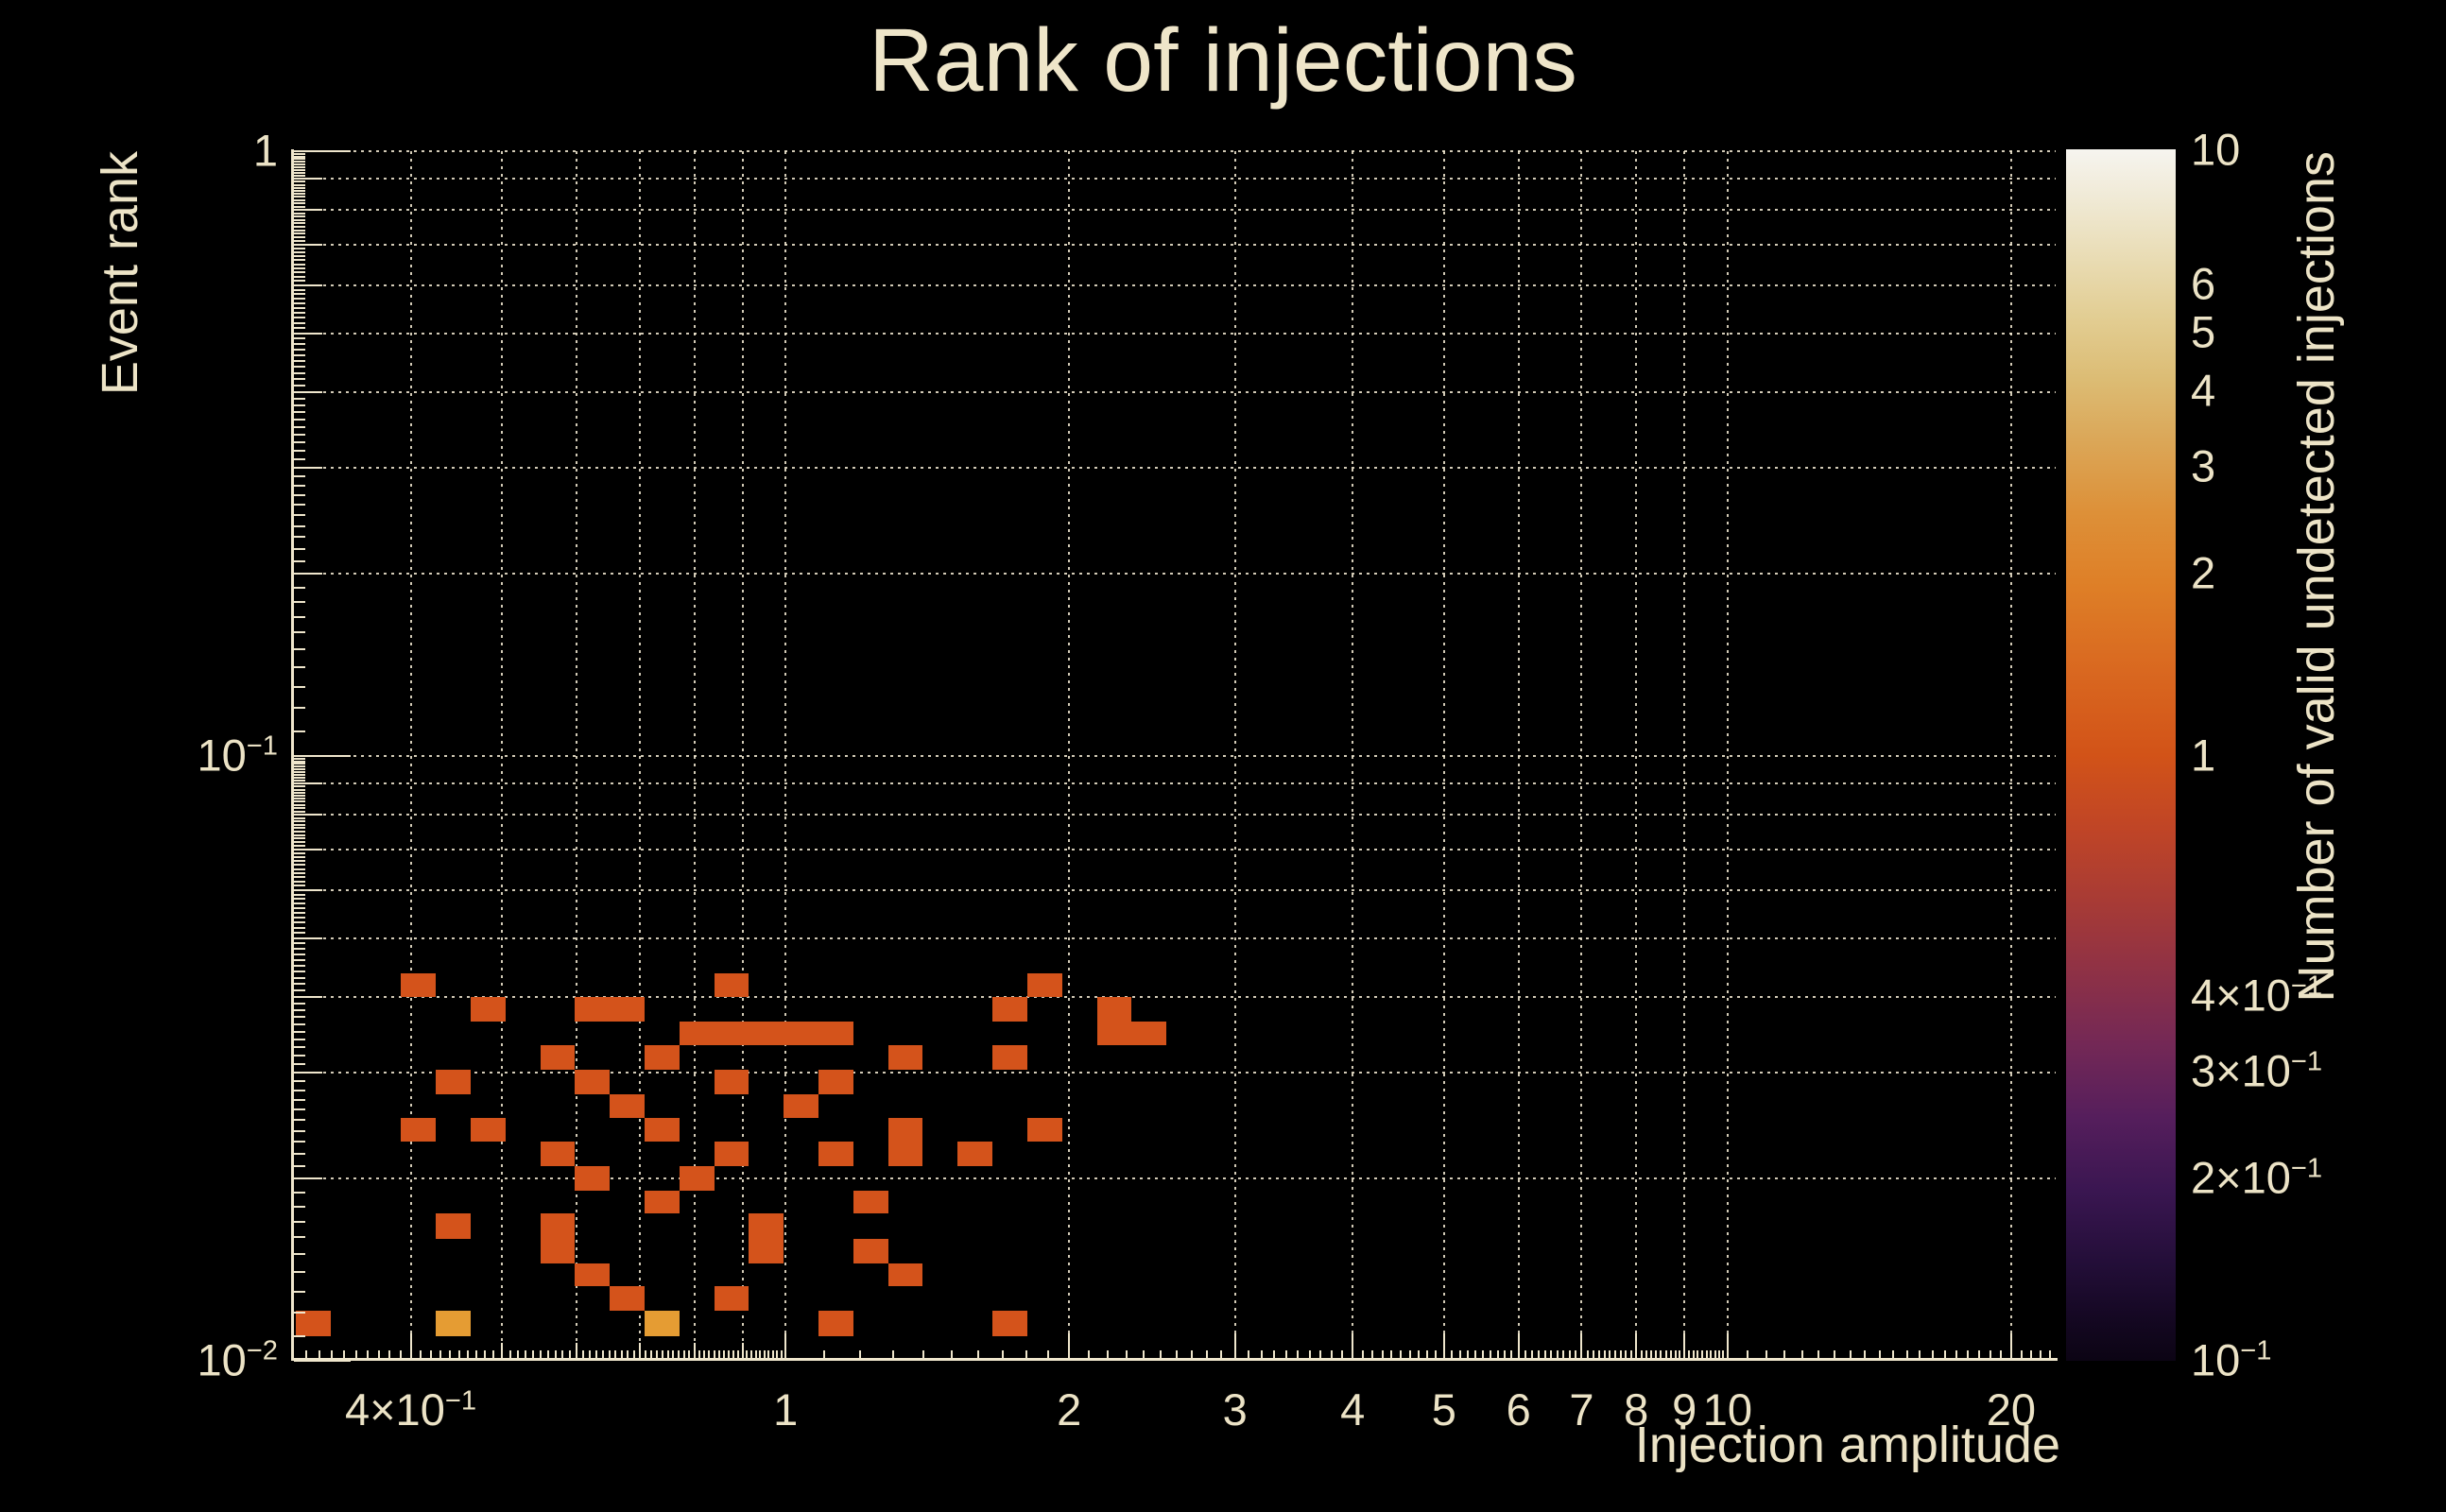 The height and width of the screenshot is (1512, 2446). Describe the element at coordinates (2204, 572) in the screenshot. I see `colorbar-tick-label: 2` at that location.